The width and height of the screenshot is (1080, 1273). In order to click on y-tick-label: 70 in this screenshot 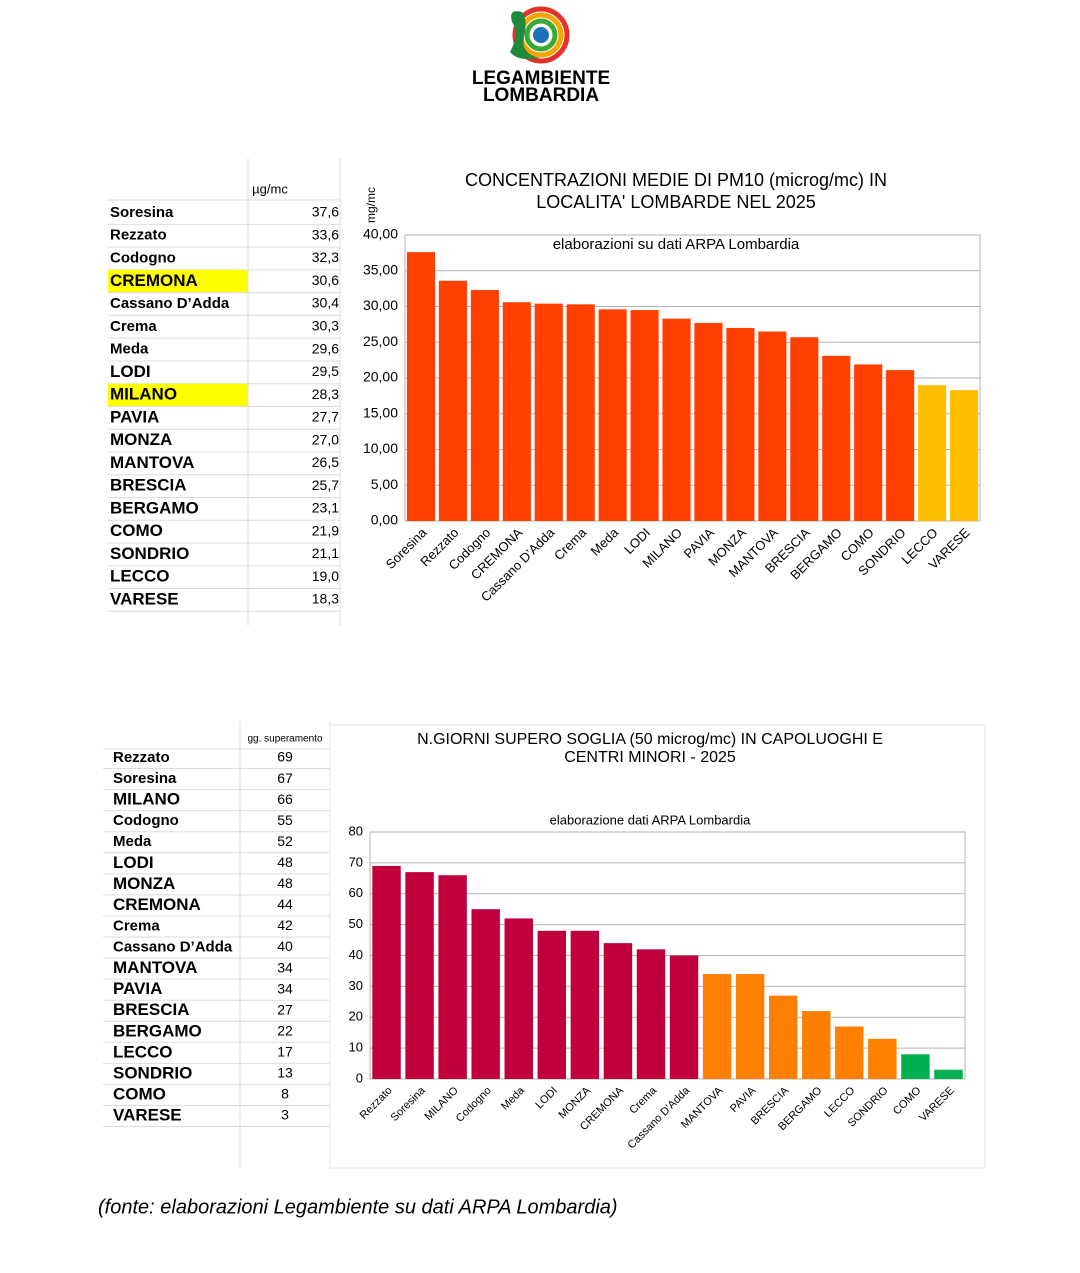, I will do `click(356, 861)`.